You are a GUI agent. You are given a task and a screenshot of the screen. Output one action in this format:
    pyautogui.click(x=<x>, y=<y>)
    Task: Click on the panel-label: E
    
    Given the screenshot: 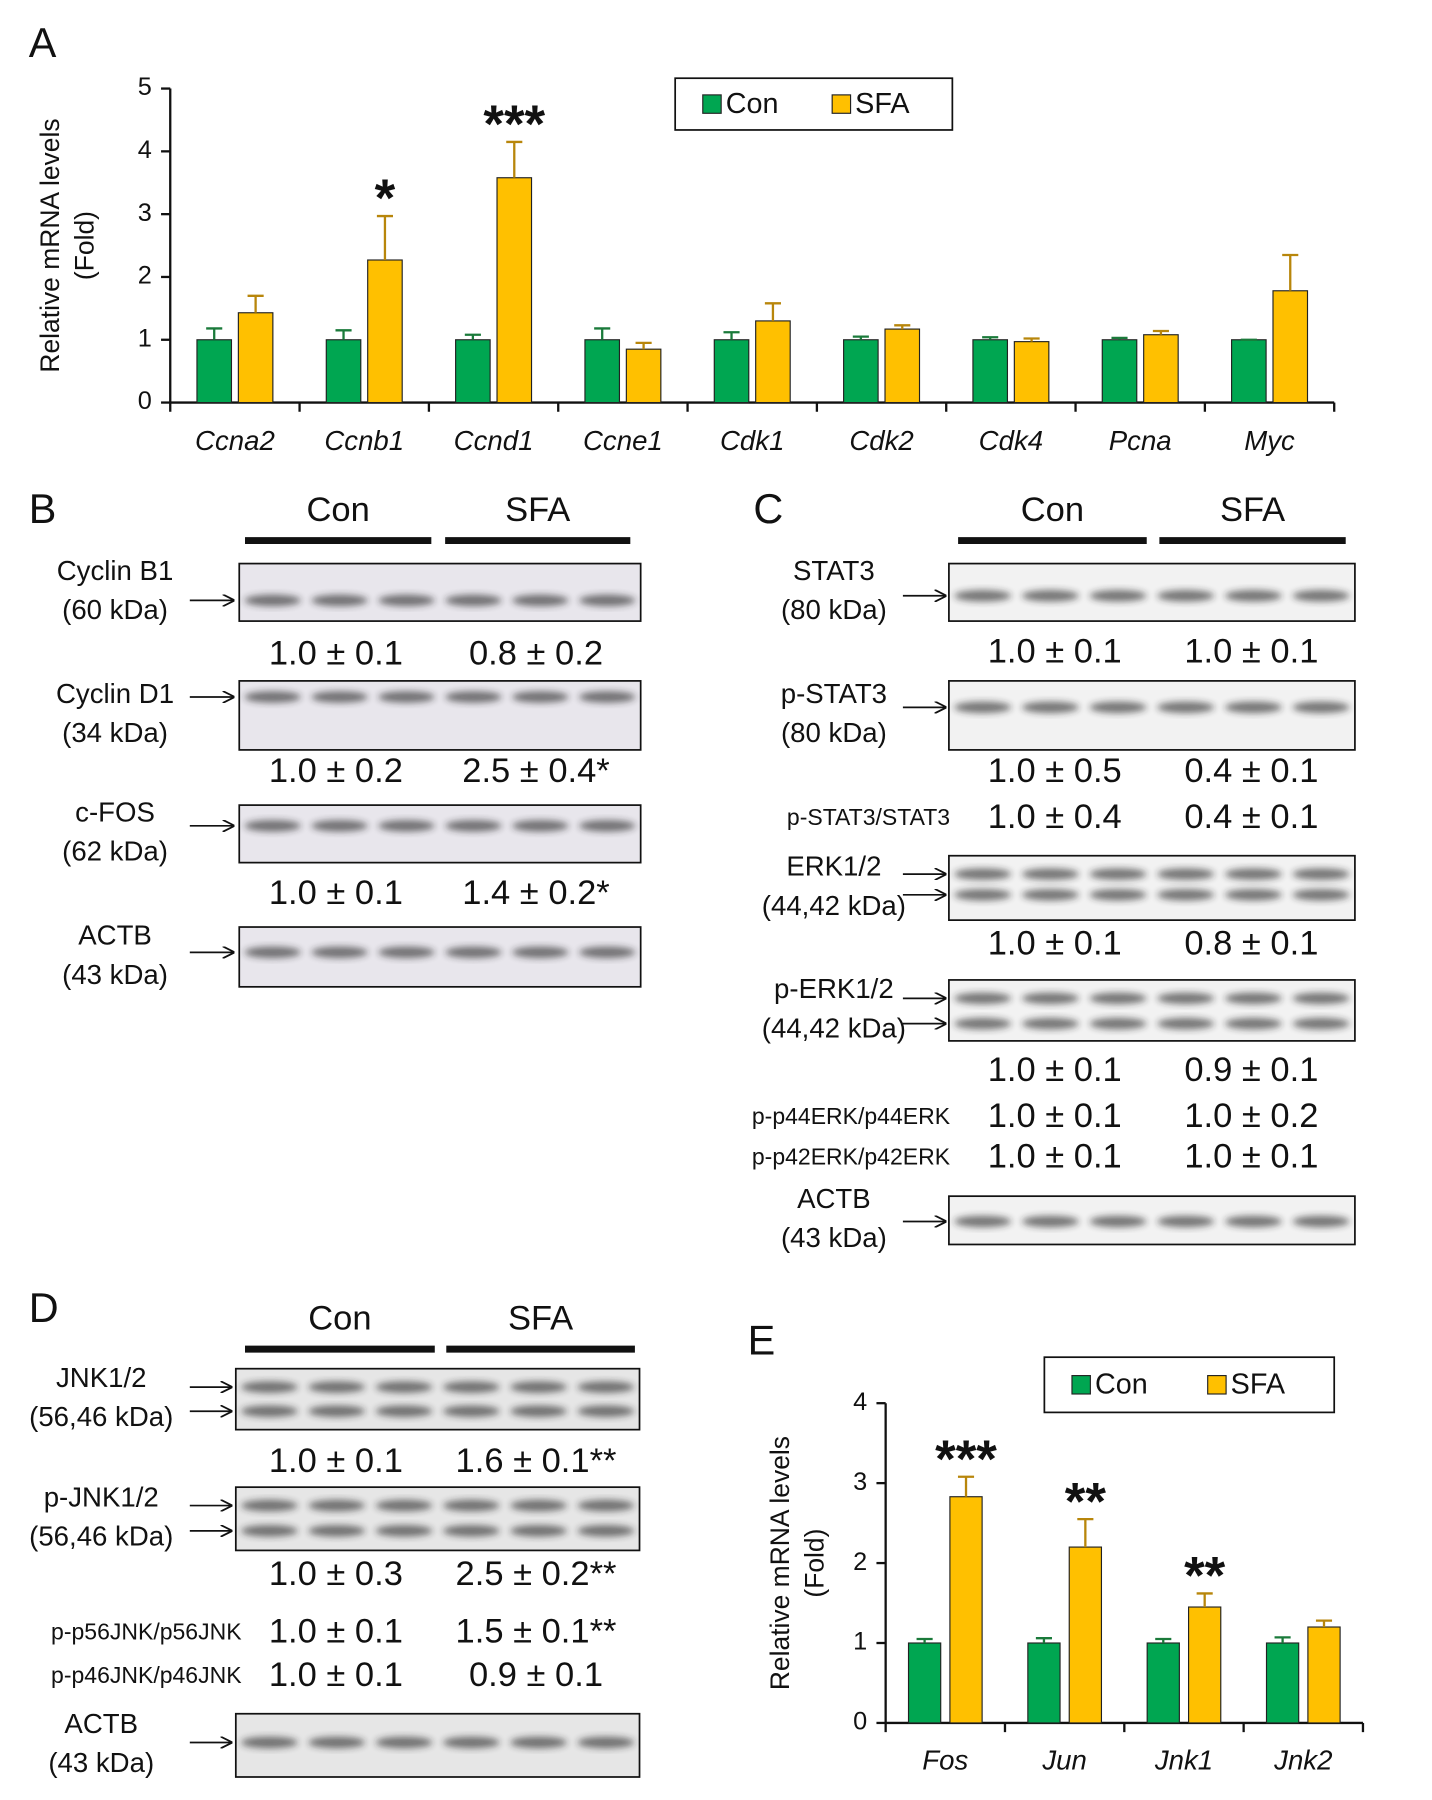 What is the action you would take?
    pyautogui.click(x=762, y=1340)
    